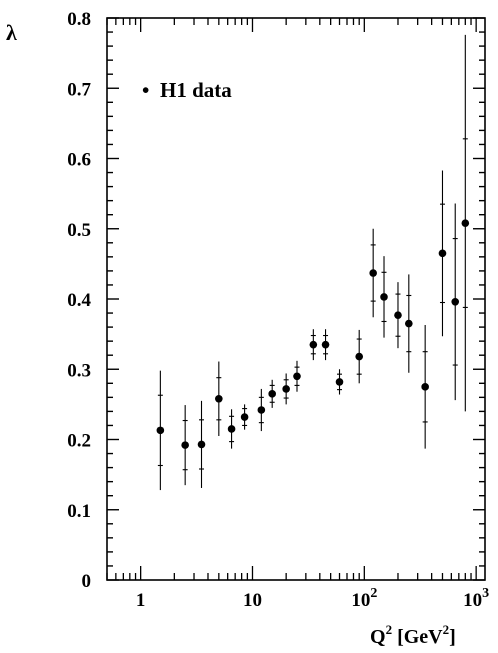 The height and width of the screenshot is (653, 498). Describe the element at coordinates (79, 441) in the screenshot. I see `y-tick-label: 0.2` at that location.